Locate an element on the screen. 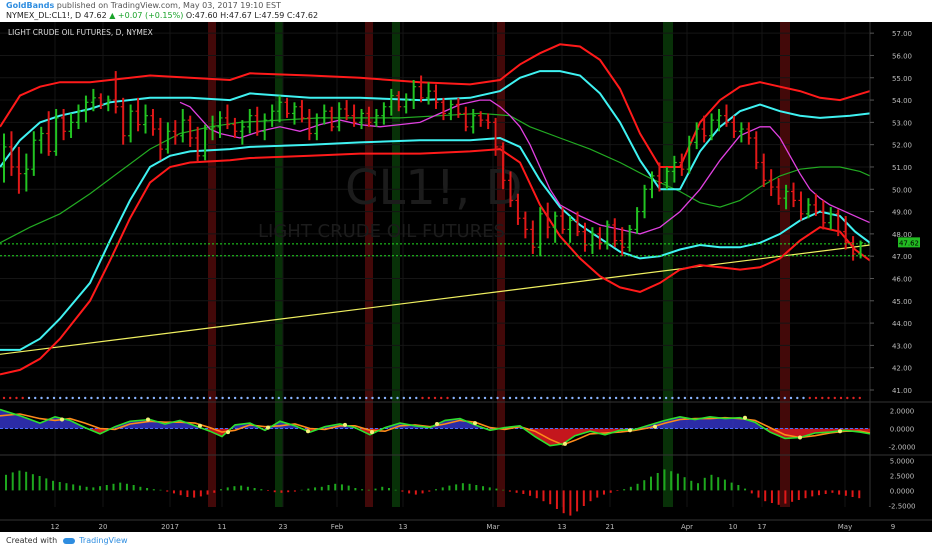  price-tick-label: 53.00 is located at coordinates (902, 123).